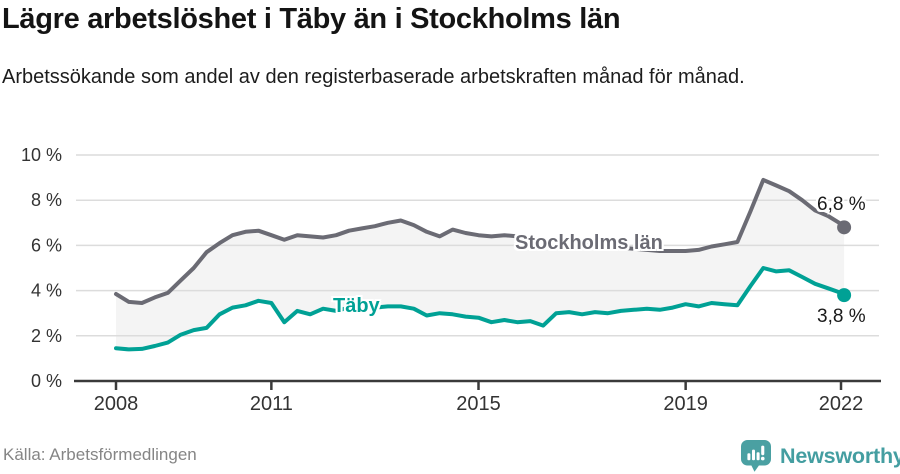 The width and height of the screenshot is (900, 474). I want to click on newsworthy-logo-icon, so click(756, 456).